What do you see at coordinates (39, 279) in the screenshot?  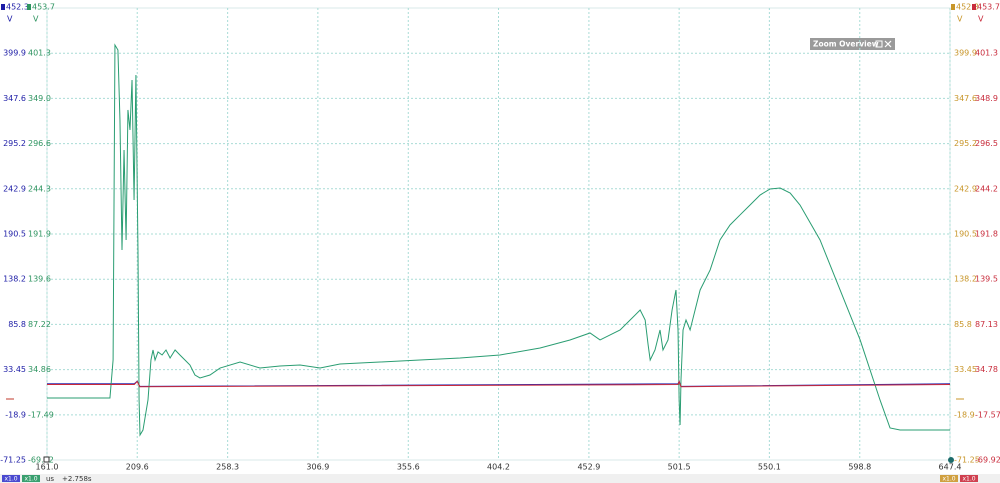 I see `y-tick-label: 139.6` at bounding box center [39, 279].